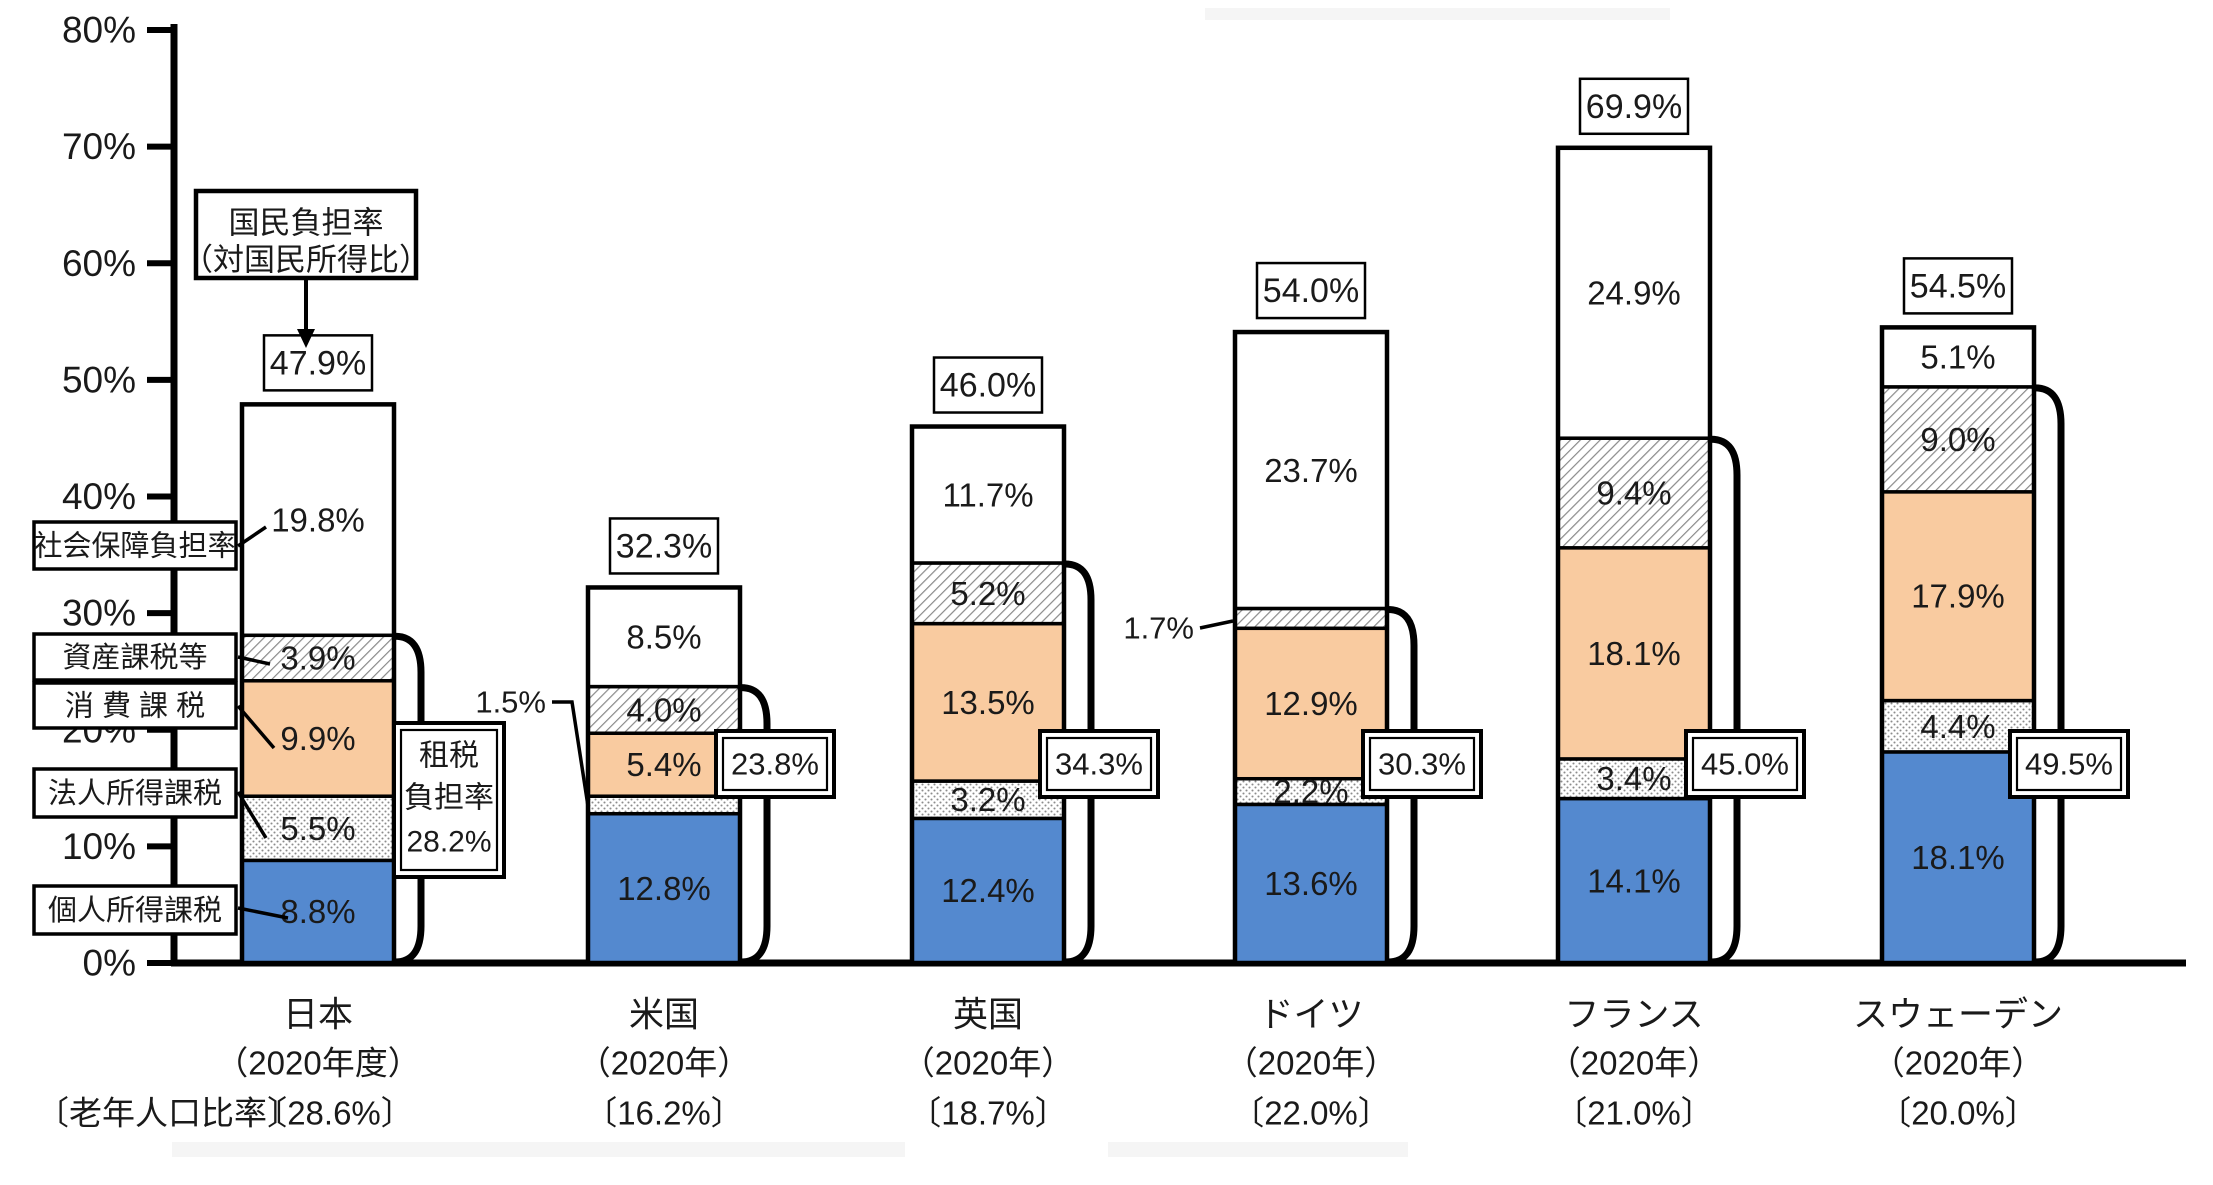  What do you see at coordinates (1158, 628) in the screenshot?
I see `outside-segment-label: 1.7%` at bounding box center [1158, 628].